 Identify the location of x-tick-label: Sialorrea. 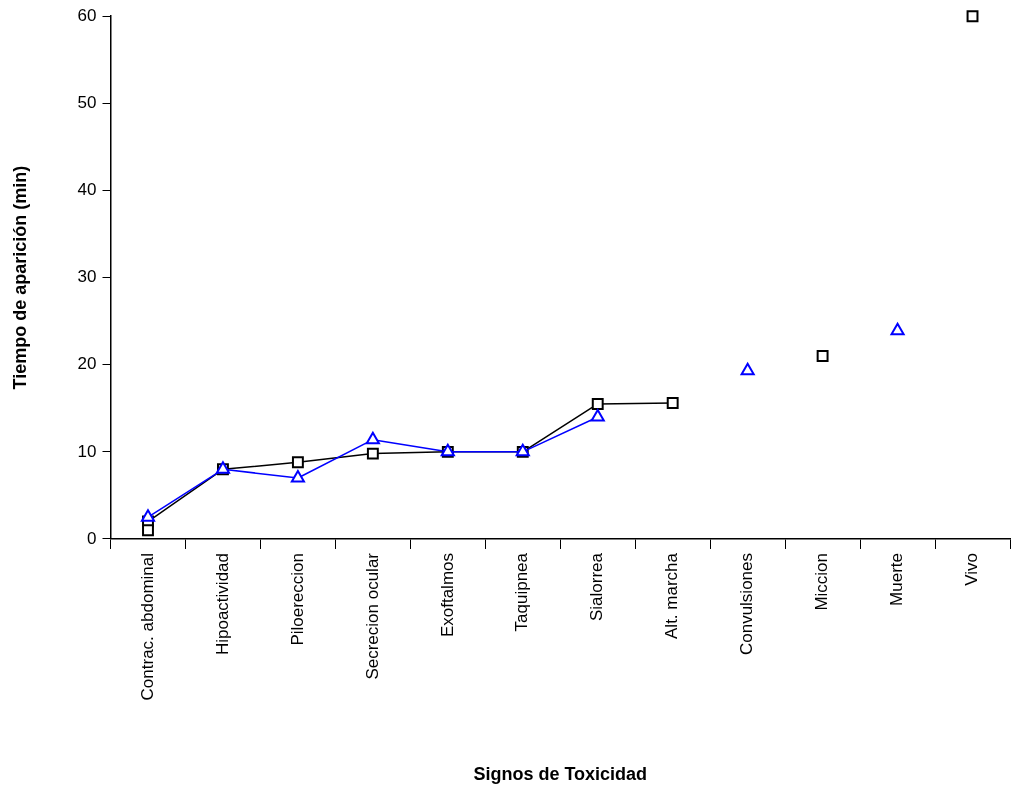
(597, 587).